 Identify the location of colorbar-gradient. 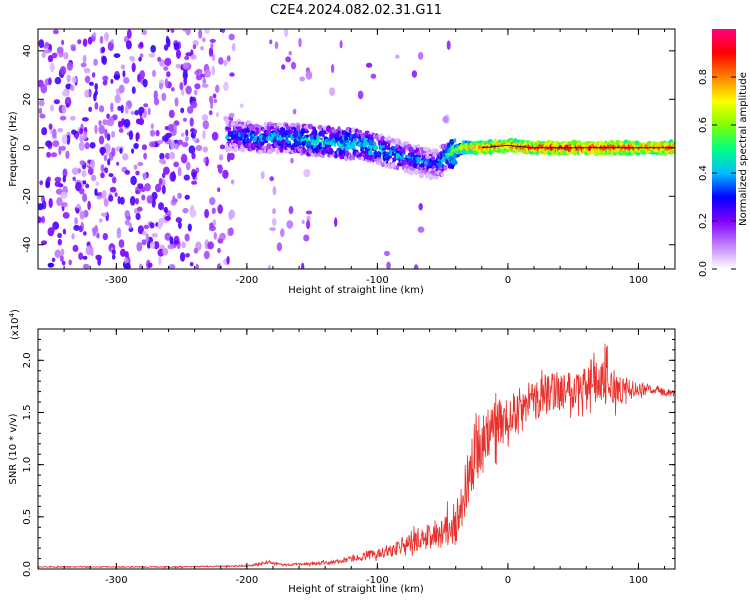
(724, 149).